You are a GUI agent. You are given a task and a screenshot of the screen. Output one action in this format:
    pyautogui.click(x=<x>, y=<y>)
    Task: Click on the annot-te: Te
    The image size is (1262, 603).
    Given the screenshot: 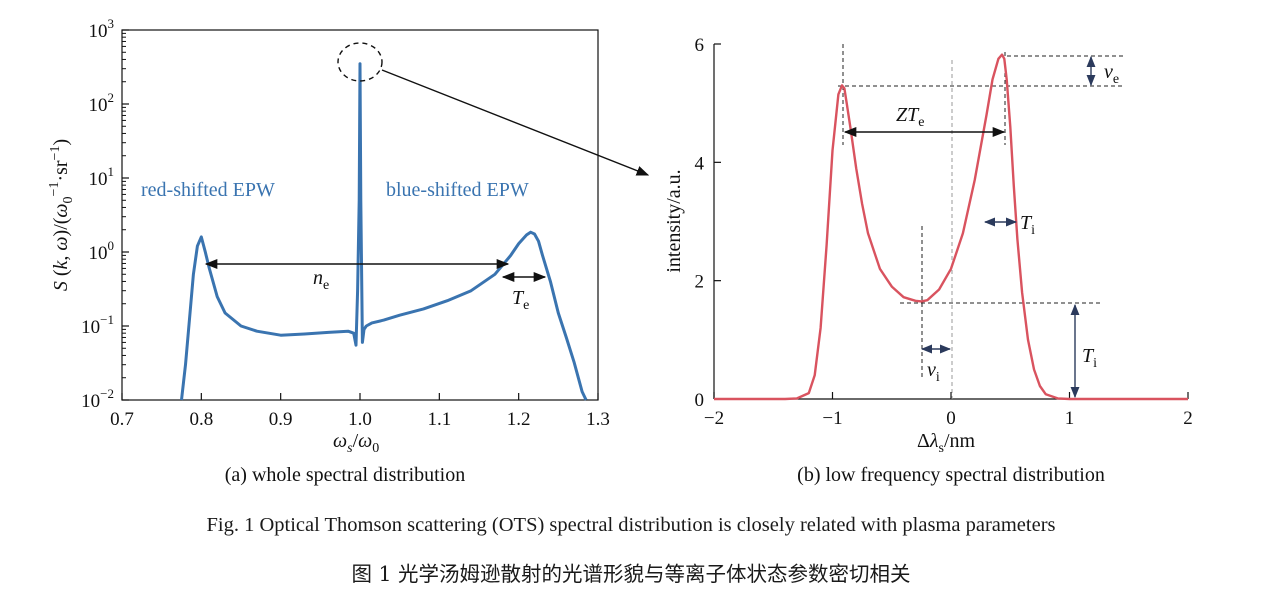 What is the action you would take?
    pyautogui.click(x=520, y=300)
    